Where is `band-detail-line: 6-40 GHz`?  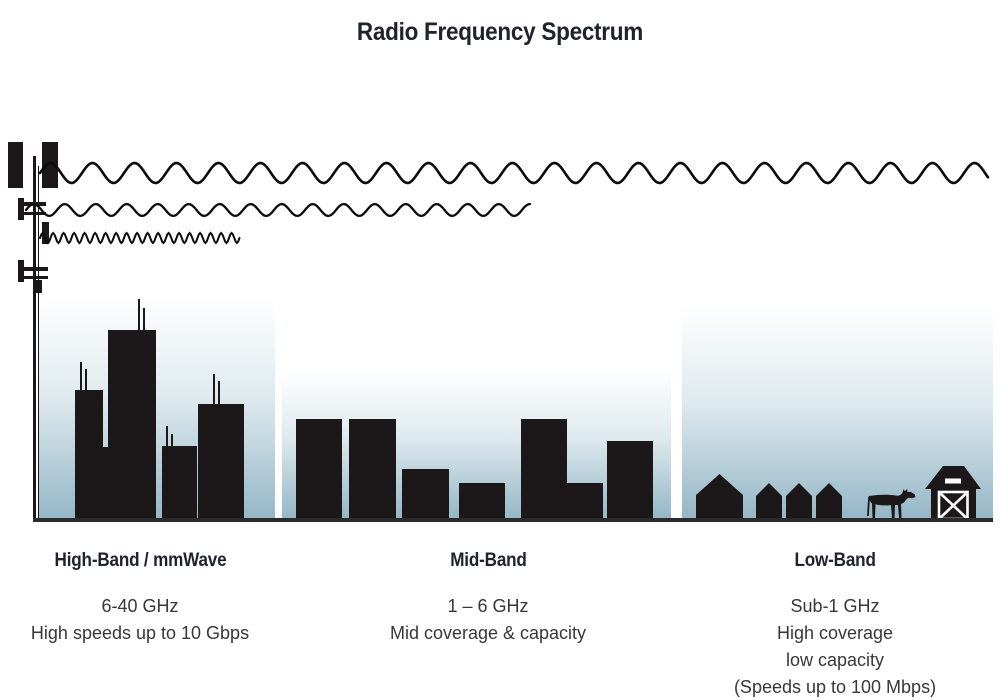 band-detail-line: 6-40 GHz is located at coordinates (140, 606).